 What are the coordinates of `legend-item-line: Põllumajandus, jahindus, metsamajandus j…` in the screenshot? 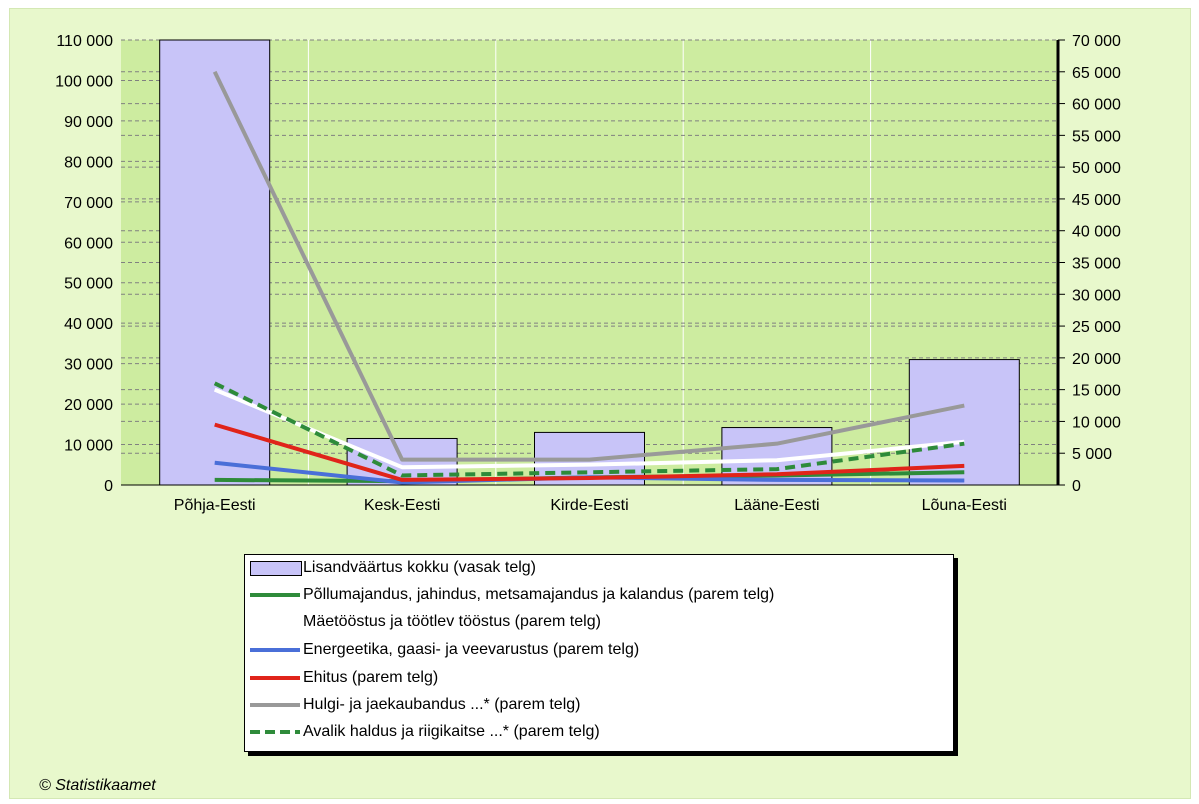 It's located at (595, 596).